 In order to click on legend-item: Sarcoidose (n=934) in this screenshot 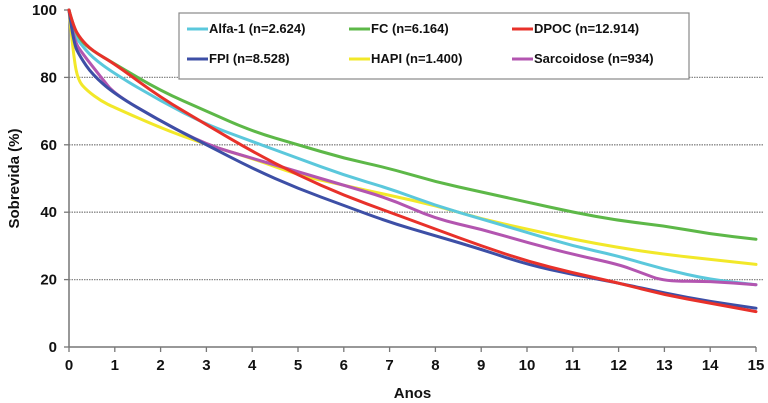, I will do `click(583, 58)`.